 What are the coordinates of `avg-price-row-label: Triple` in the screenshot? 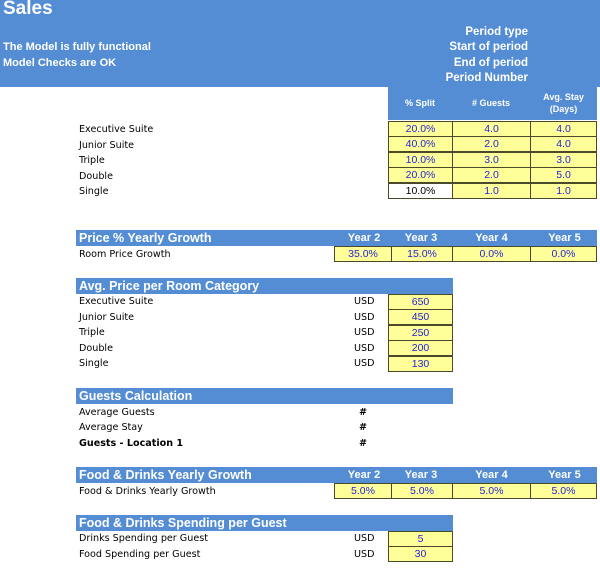 It's located at (92, 332).